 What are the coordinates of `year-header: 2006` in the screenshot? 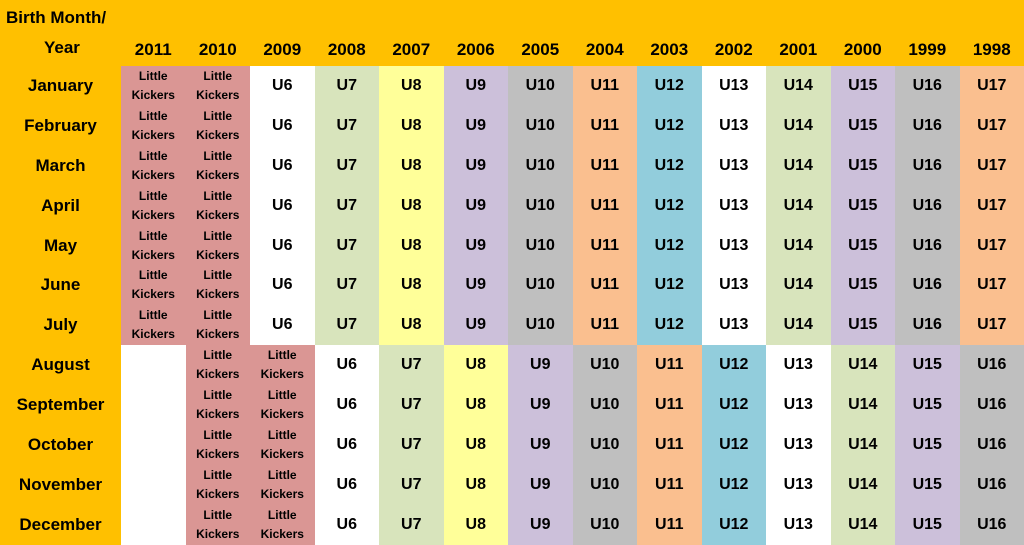 It's located at (476, 33).